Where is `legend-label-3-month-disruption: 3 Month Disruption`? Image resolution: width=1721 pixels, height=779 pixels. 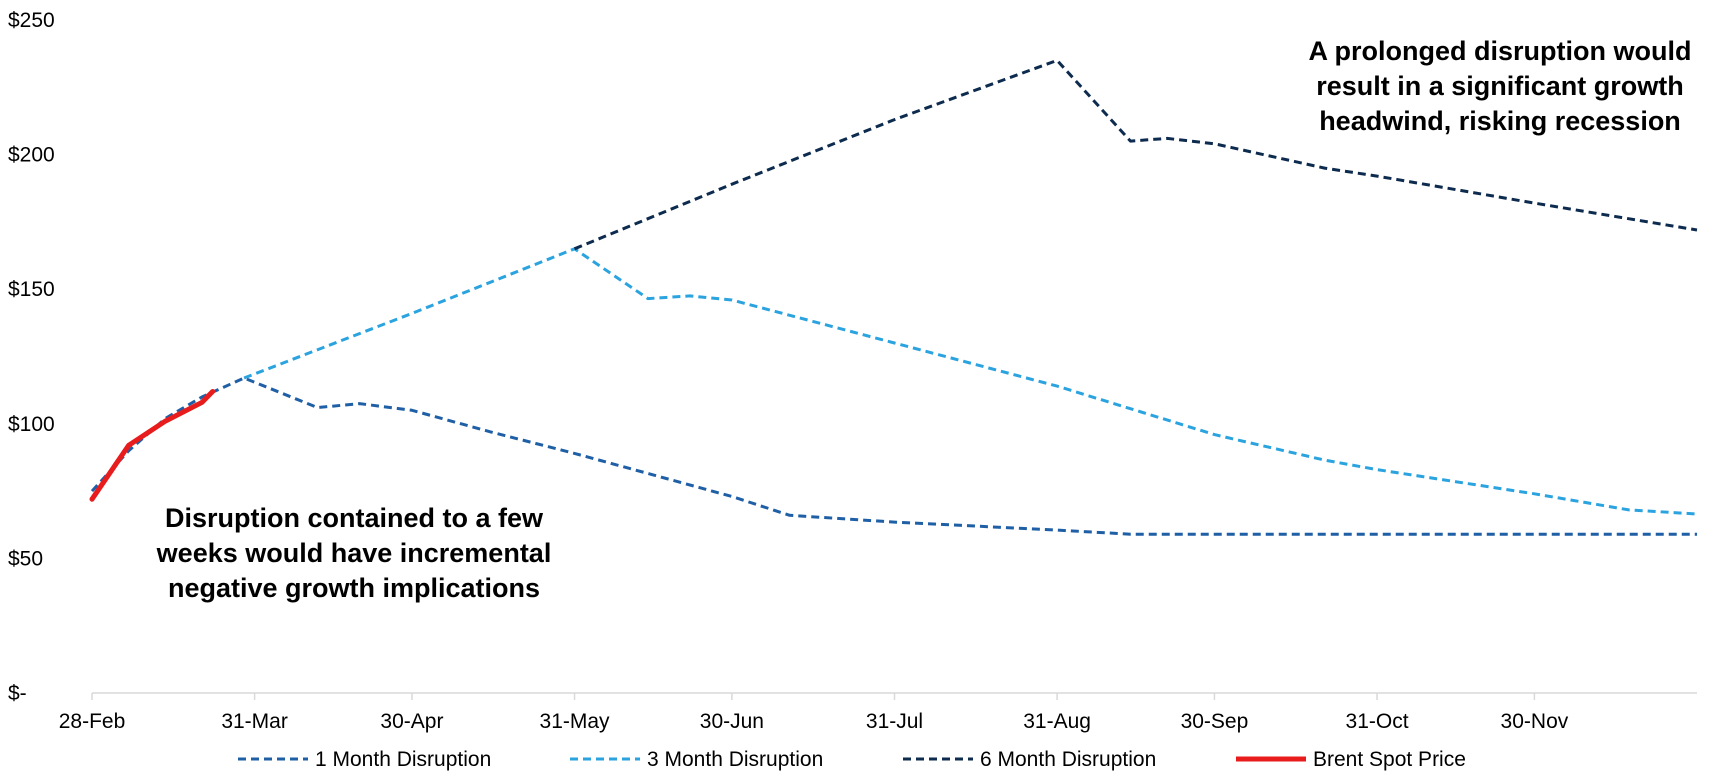 legend-label-3-month-disruption: 3 Month Disruption is located at coordinates (735, 759).